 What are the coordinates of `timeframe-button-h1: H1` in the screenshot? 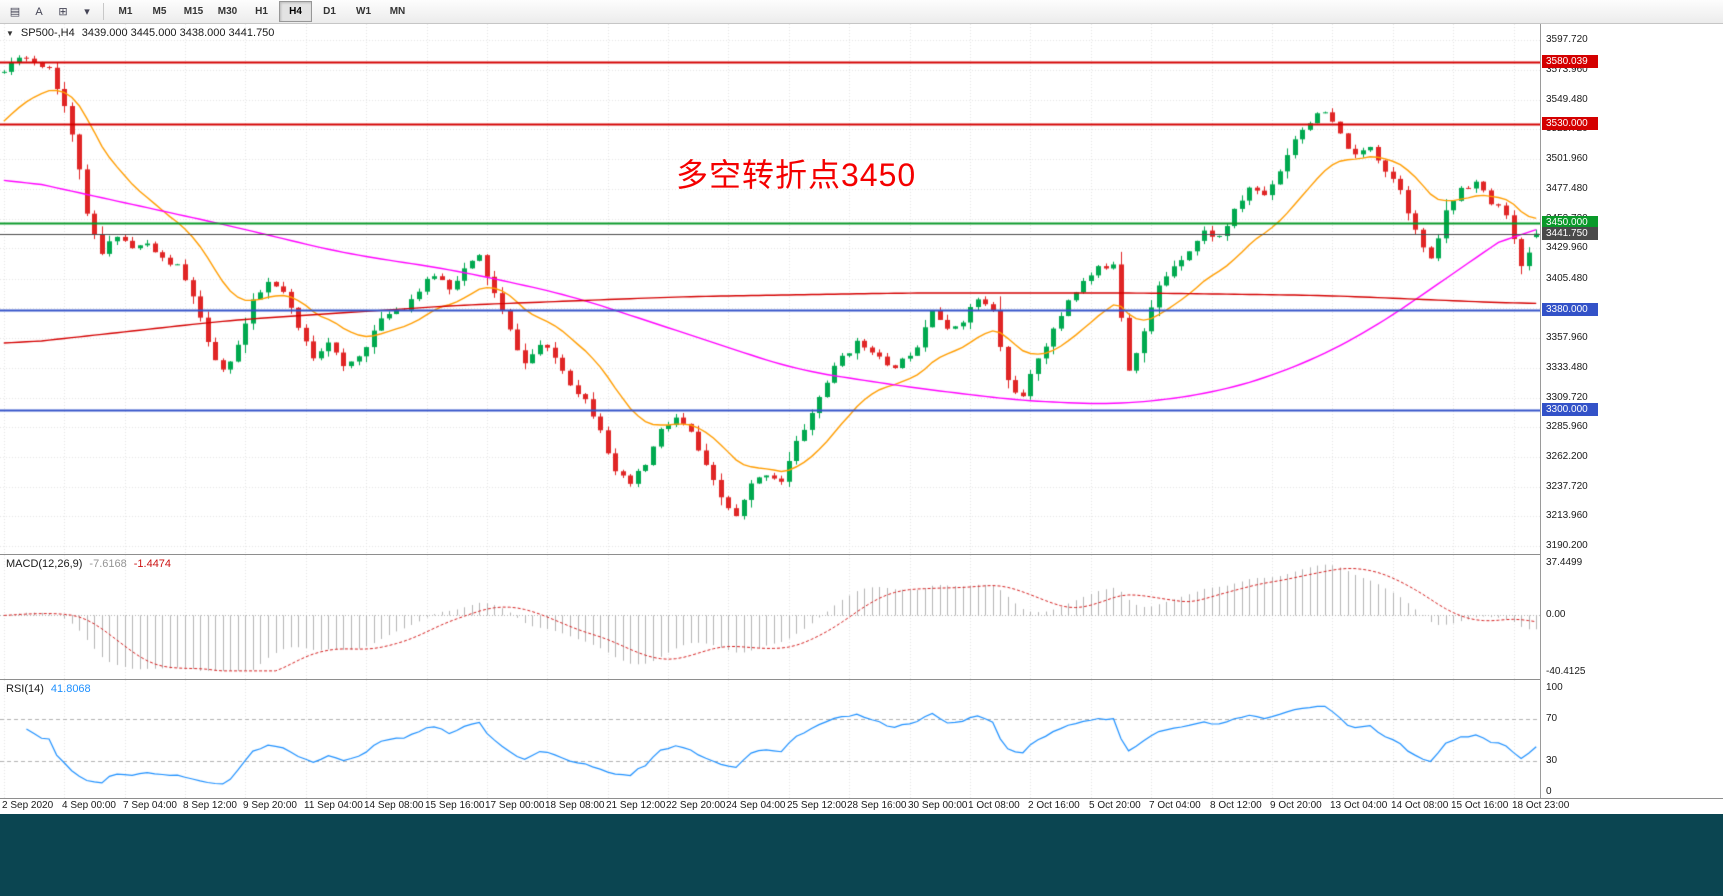 It's located at (261, 11).